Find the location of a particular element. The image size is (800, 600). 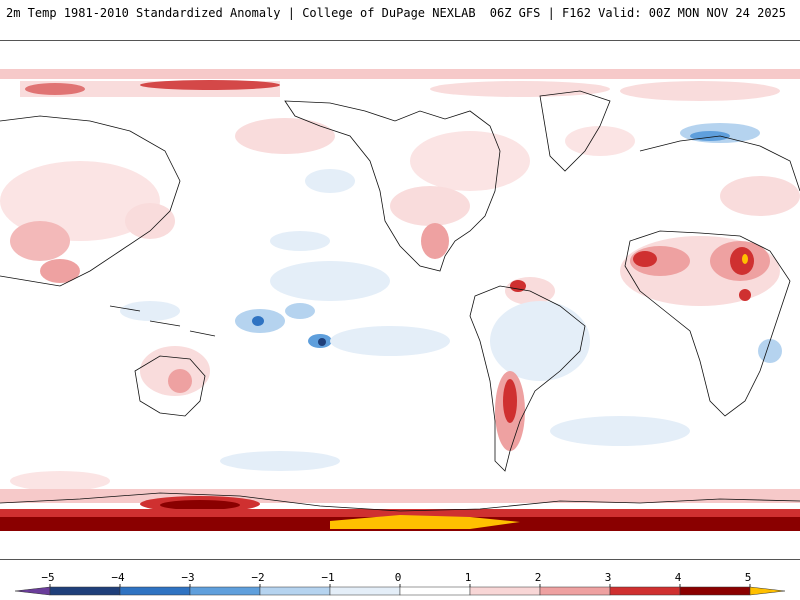

colorbar-ticks: −5 −4 −3 −2 −1 0 1 2 3 4 5 is located at coordinates (396, 579).